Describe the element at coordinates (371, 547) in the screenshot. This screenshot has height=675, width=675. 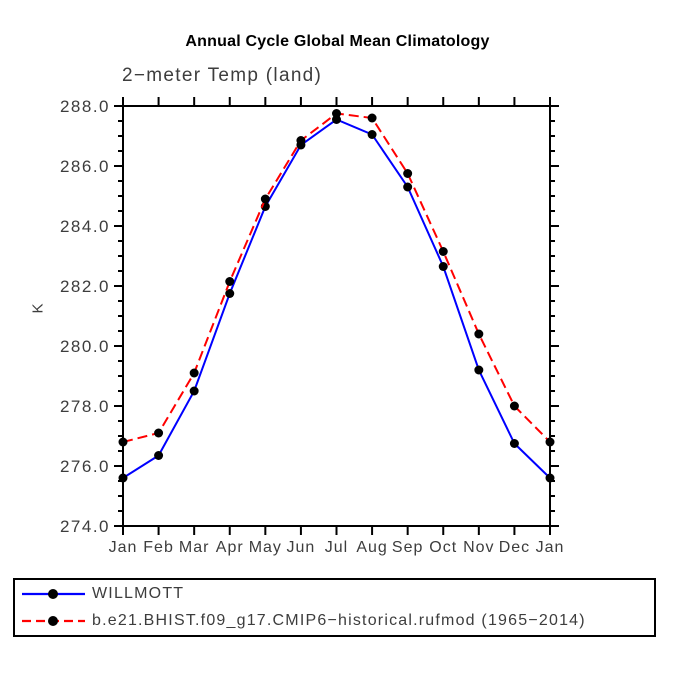
I see `x-tick-label: Aug` at that location.